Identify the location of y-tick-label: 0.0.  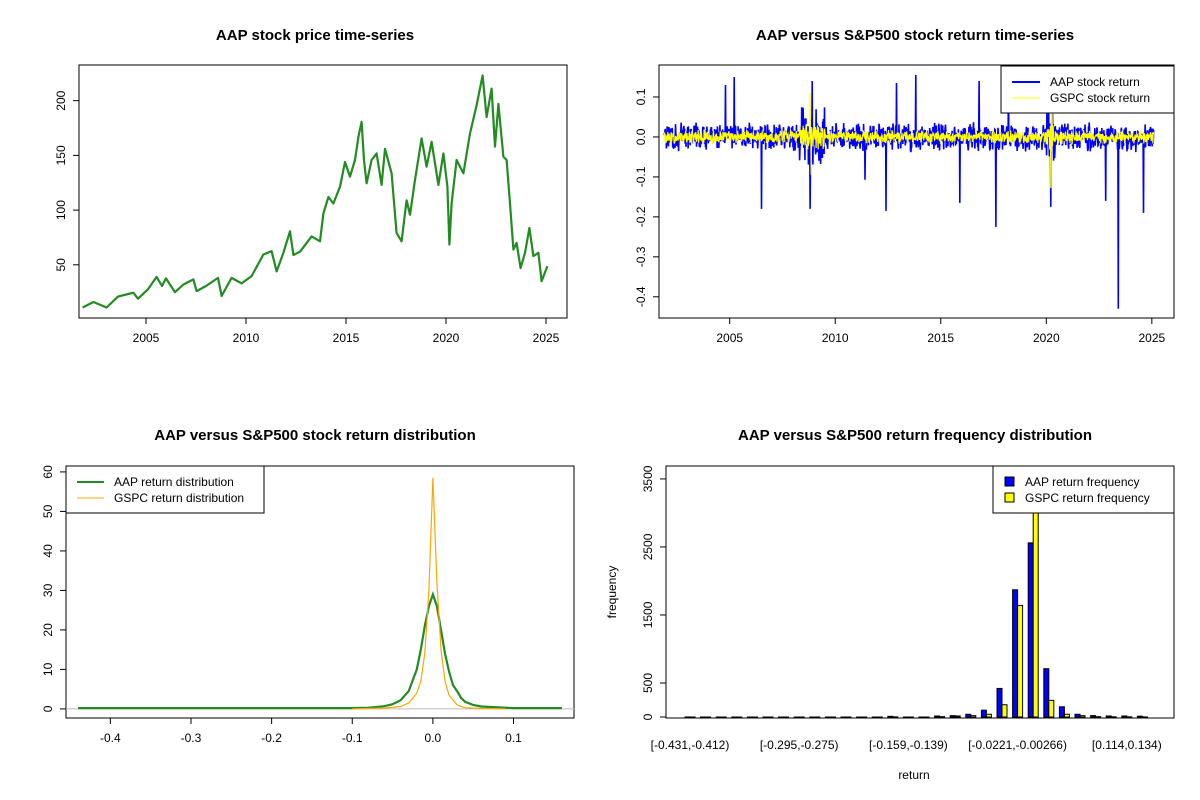
(641, 136).